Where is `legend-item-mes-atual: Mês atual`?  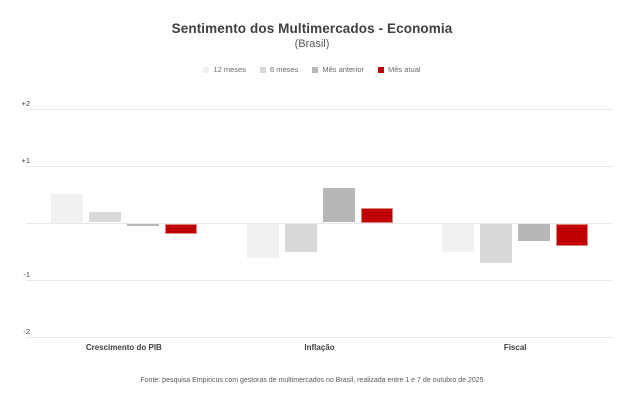 legend-item-mes-atual: Mês atual is located at coordinates (399, 70).